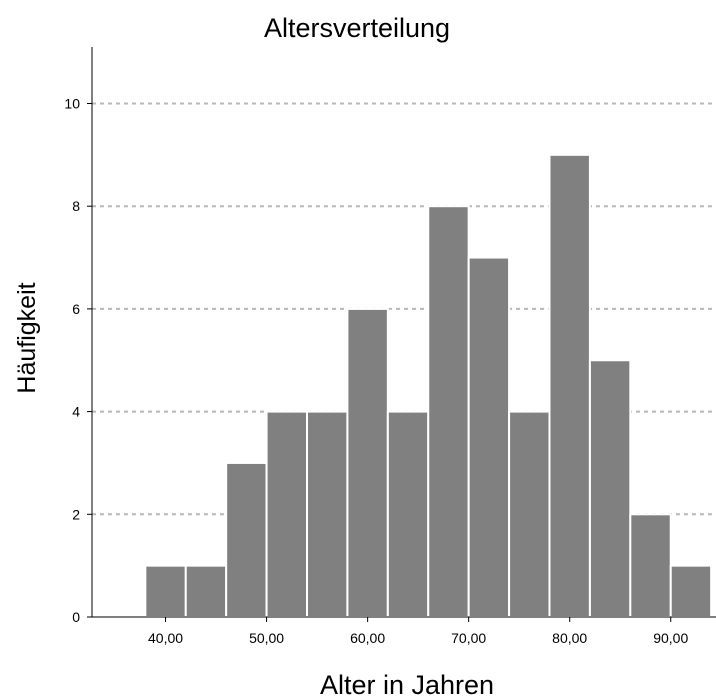 This screenshot has height=700, width=716. I want to click on y-tick-label-6: 6, so click(76, 309).